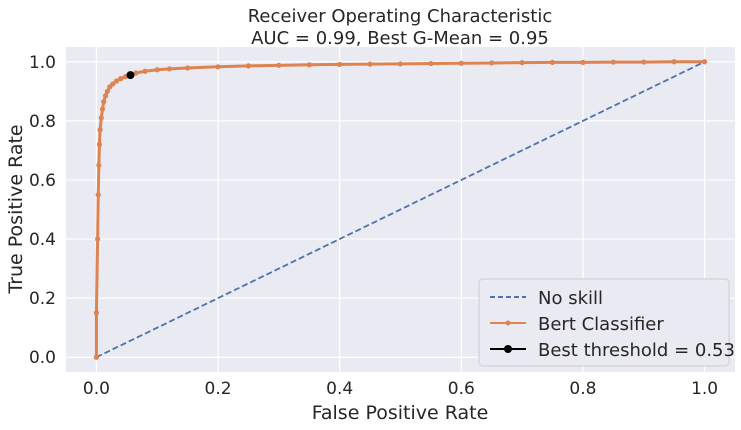 Image resolution: width=741 pixels, height=430 pixels. Describe the element at coordinates (16, 209) in the screenshot. I see `y-axis-label: True Positive Rate` at that location.